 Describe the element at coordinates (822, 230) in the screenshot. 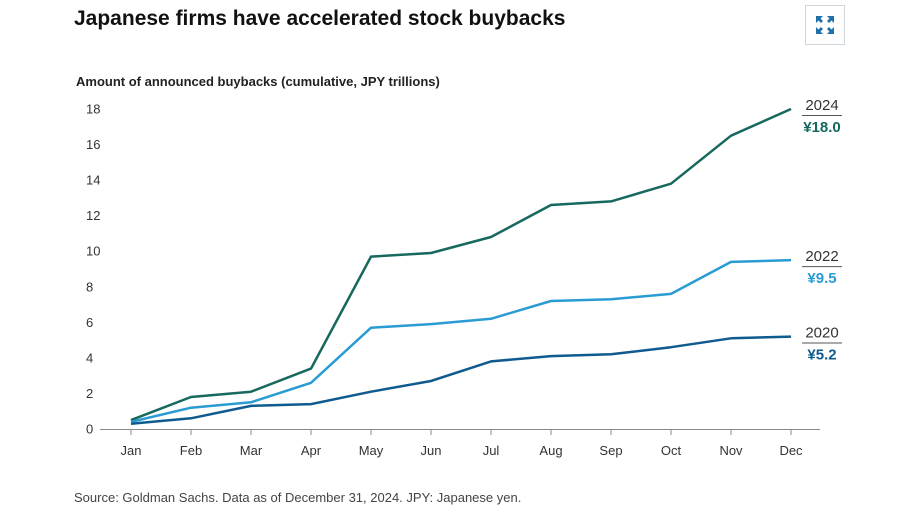

I see `series-end-labels: 2024 ¥18.0 2022 ¥9.5 2020 ¥5.2` at that location.